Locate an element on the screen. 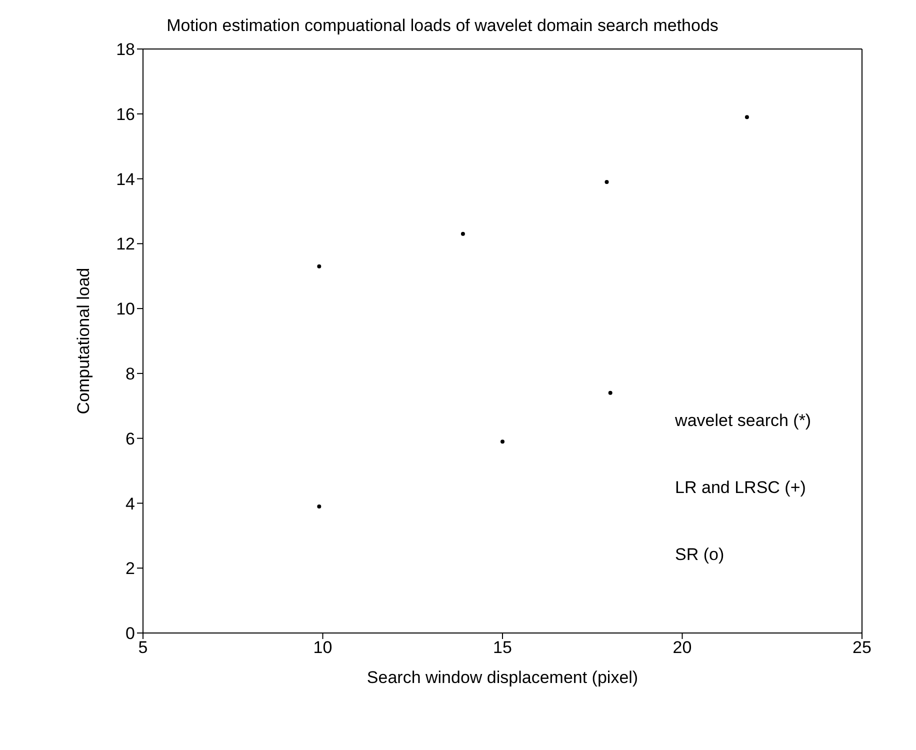 The image size is (916, 750). y-axis-title: Computational load is located at coordinates (84, 341).